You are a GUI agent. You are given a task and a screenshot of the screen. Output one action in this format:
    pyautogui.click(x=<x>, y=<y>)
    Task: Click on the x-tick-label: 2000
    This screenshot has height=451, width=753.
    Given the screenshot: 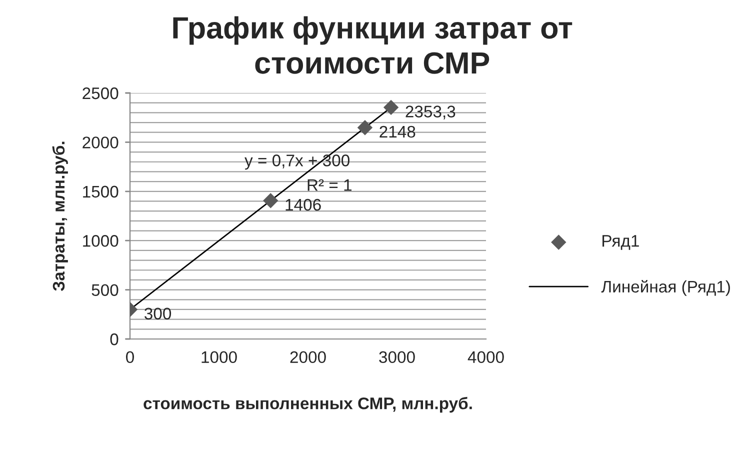 What is the action you would take?
    pyautogui.click(x=308, y=357)
    